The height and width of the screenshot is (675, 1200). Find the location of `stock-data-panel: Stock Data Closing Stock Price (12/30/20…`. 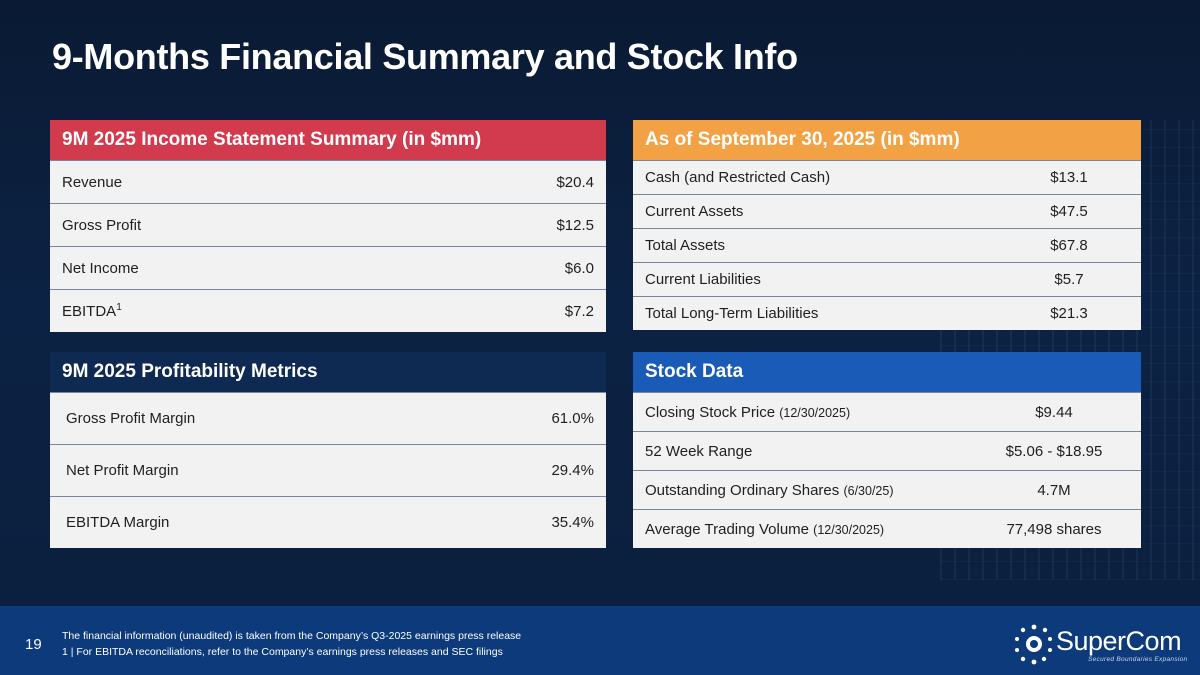

stock-data-panel: Stock Data Closing Stock Price (12/30/20… is located at coordinates (887, 450).